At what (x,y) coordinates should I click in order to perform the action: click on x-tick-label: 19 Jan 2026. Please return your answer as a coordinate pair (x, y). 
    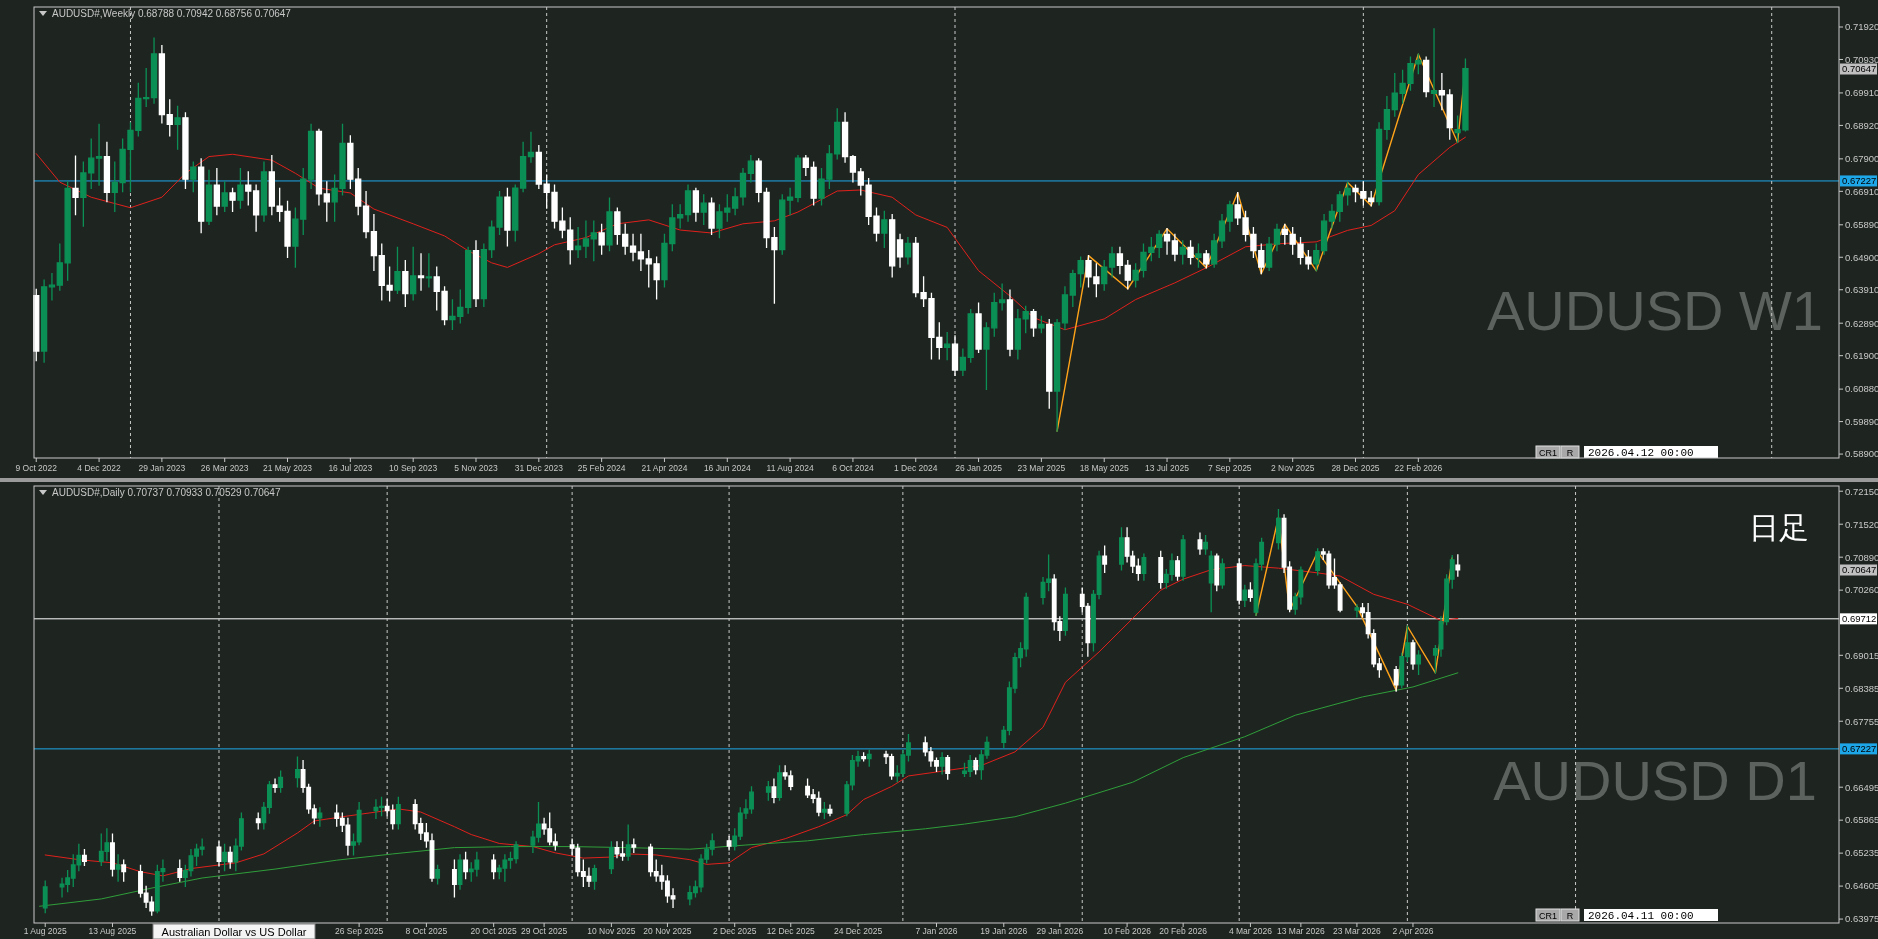
    Looking at the image, I should click on (1004, 931).